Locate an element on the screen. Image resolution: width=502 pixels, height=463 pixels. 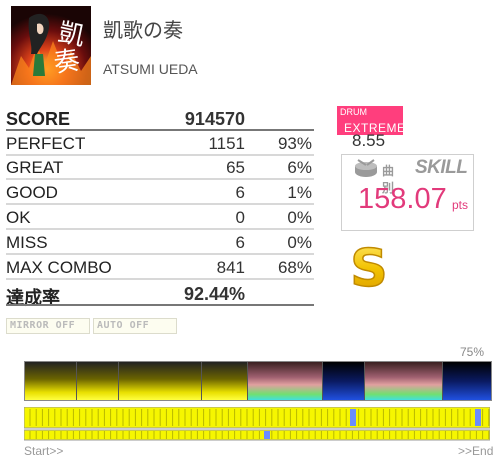
result-percent: 68% is located at coordinates (294, 267).